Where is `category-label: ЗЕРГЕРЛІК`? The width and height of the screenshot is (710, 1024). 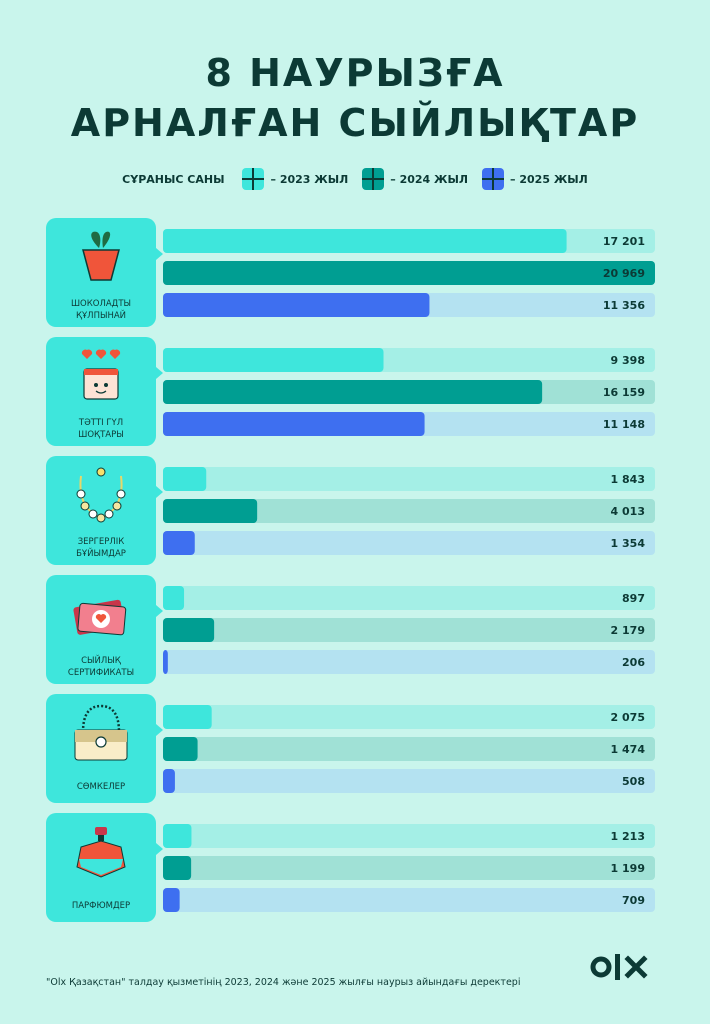
category-label: ЗЕРГЕРЛІК is located at coordinates (101, 542).